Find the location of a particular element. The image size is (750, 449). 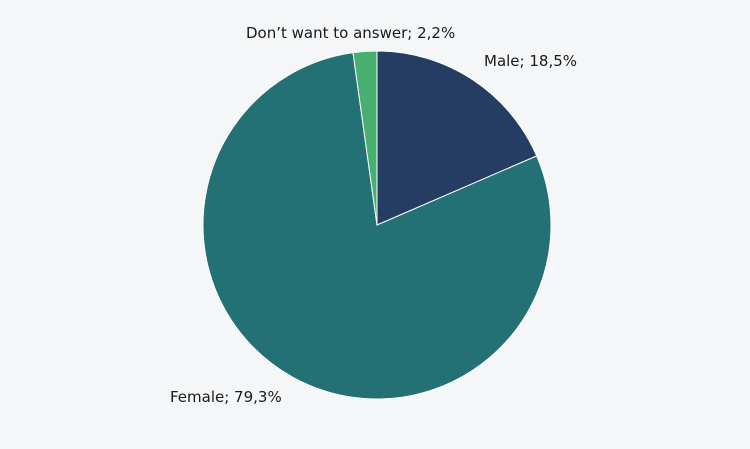

slice-label-female: Female; 79,3% is located at coordinates (226, 397).